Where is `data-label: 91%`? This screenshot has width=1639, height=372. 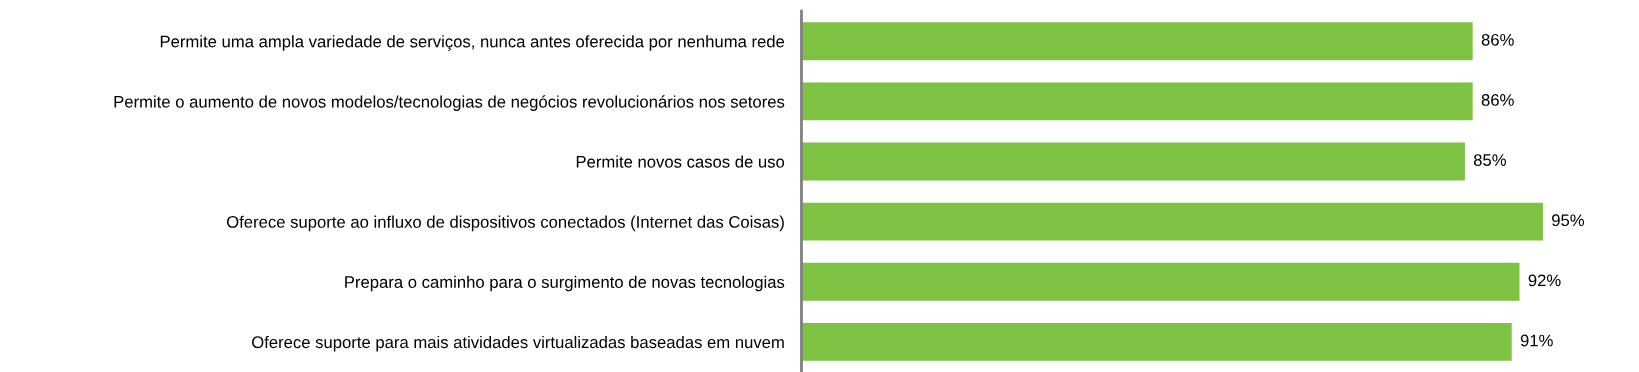 data-label: 91% is located at coordinates (1536, 340).